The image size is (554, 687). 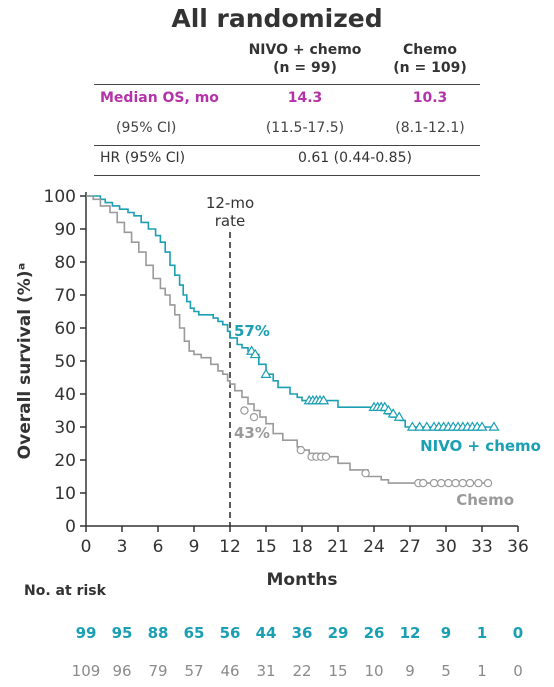 I want to click on risk-nivo-21: 29, so click(x=338, y=633).